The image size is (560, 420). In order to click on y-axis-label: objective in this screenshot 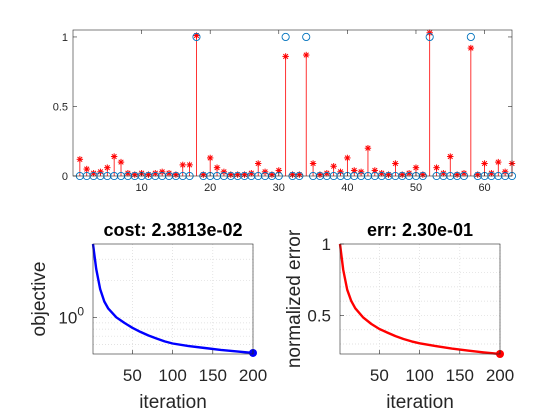, I will do `click(39, 299)`.